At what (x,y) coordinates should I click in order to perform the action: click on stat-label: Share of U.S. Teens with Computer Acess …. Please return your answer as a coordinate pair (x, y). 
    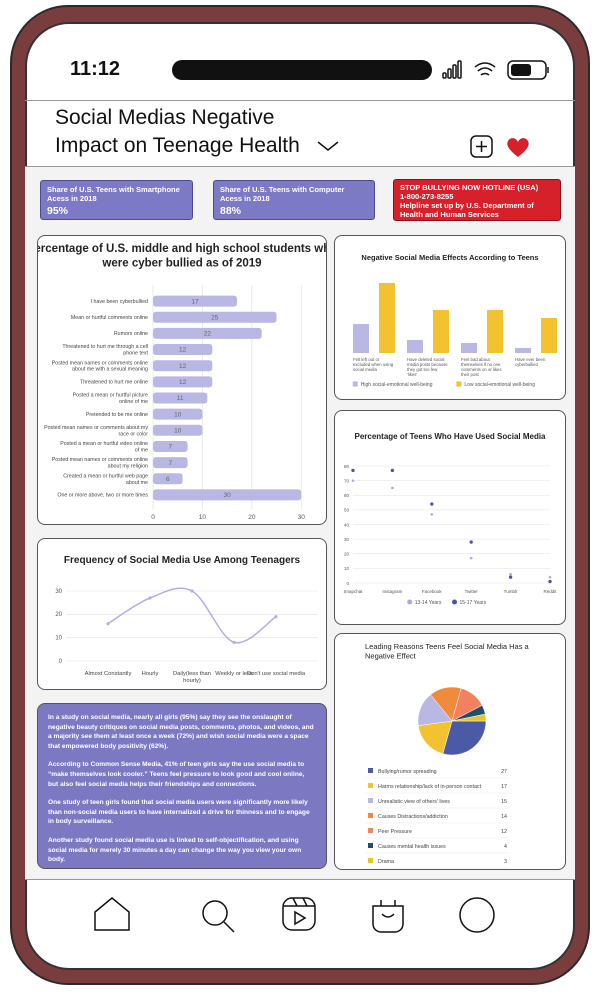
    Looking at the image, I should click on (282, 194).